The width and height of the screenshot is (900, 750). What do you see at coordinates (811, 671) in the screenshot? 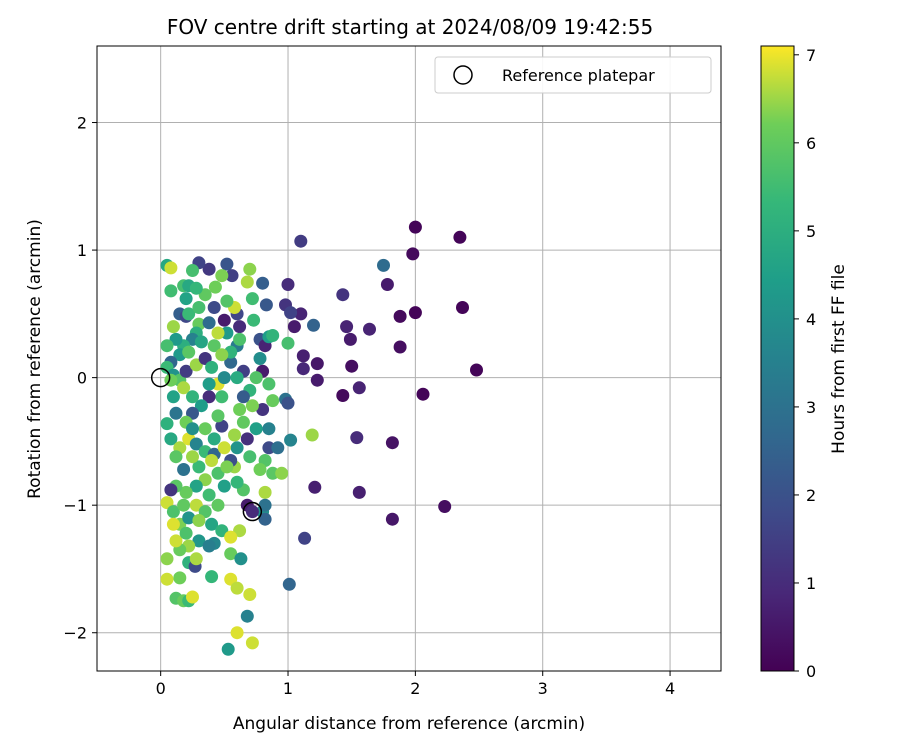
I see `colorbar-tick-label-0: 0` at bounding box center [811, 671].